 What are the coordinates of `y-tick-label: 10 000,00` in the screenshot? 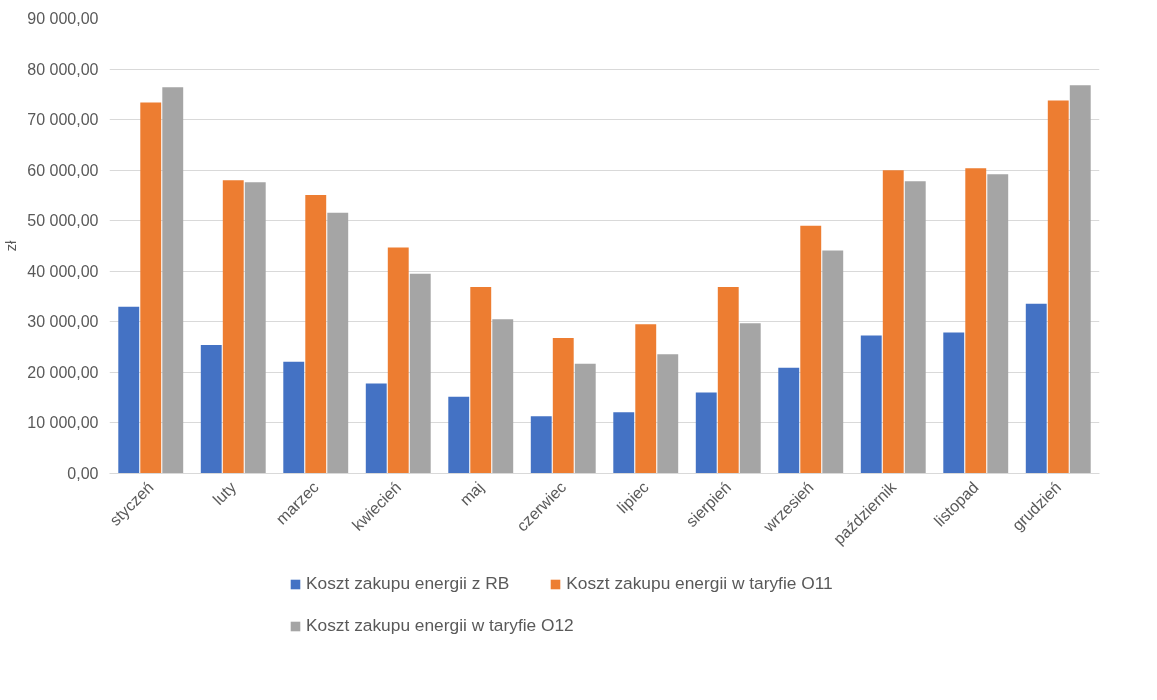 It's located at (63, 423).